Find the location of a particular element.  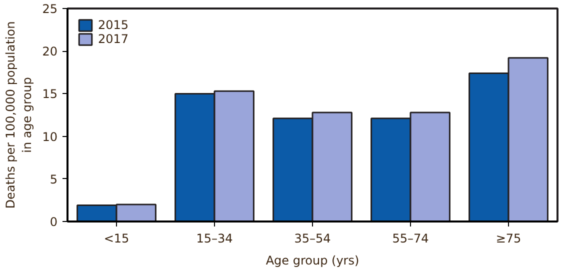

x-tick-label: 55–74 is located at coordinates (410, 239).